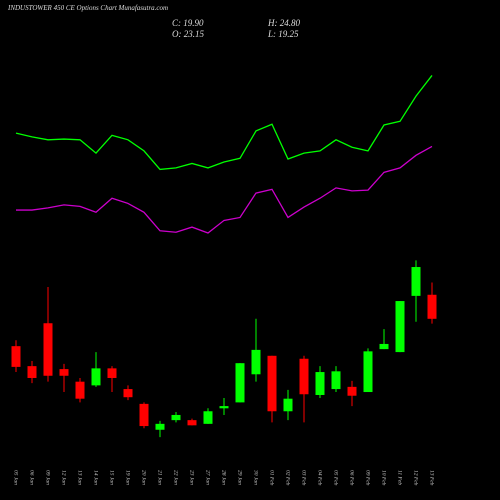 The width and height of the screenshot is (500, 500). I want to click on x-tick-label: 01 Feb, so click(272, 478).